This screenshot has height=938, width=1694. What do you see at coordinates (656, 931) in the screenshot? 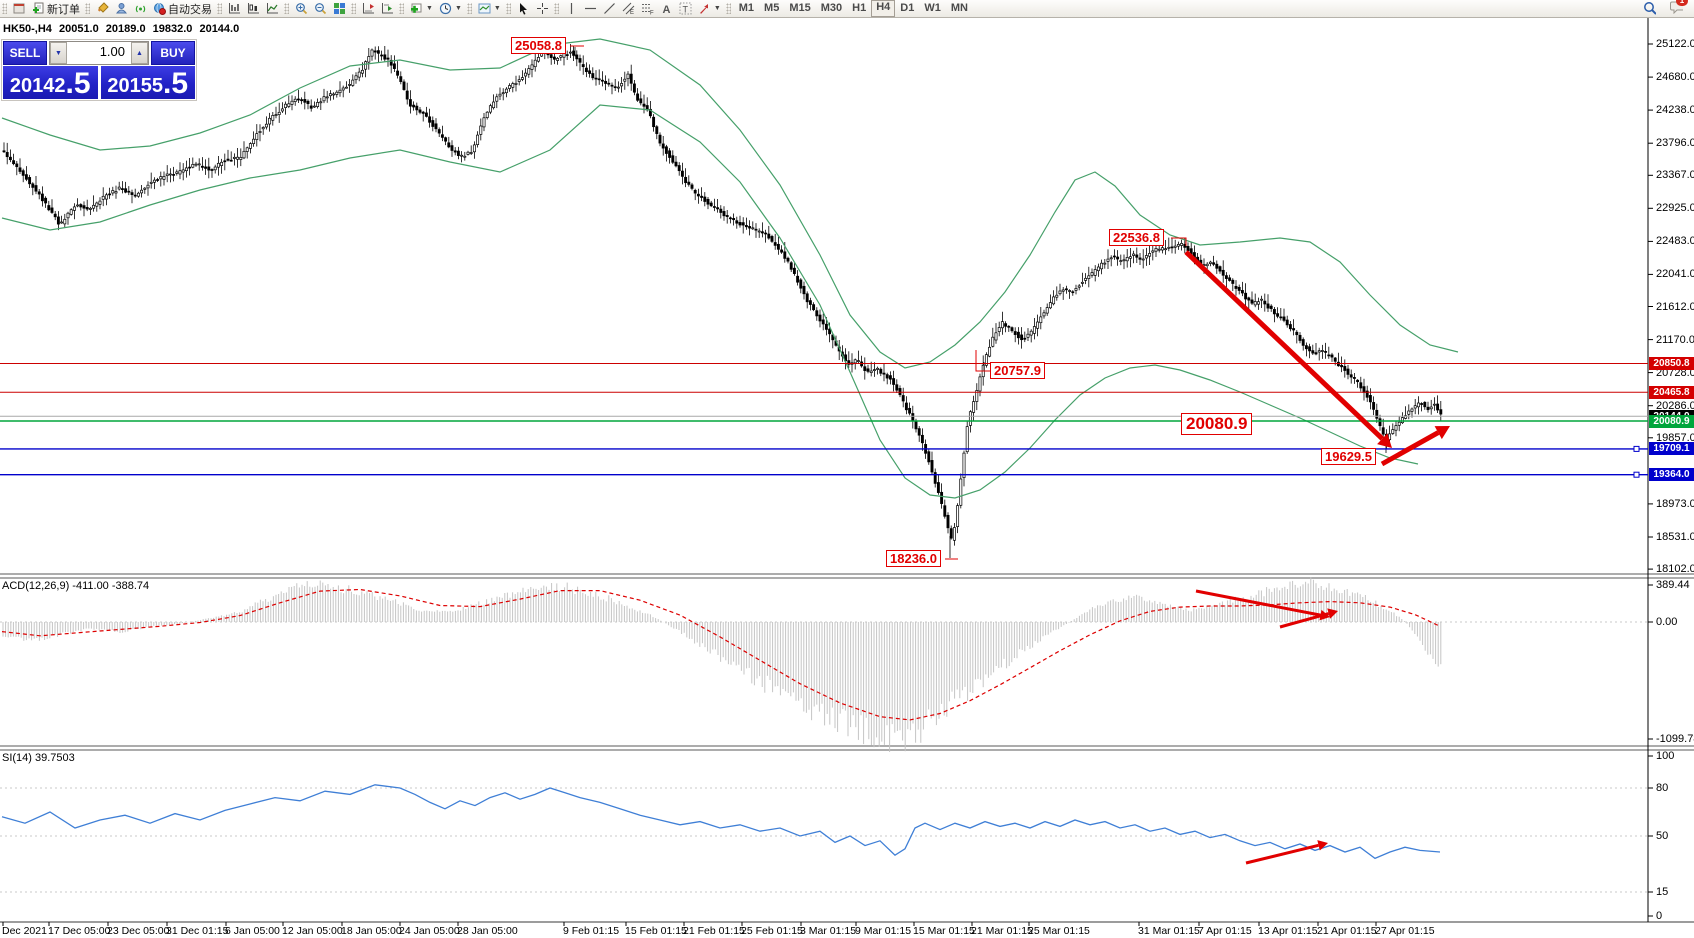
I see `time-axis-label: 15 Feb 01:15` at bounding box center [656, 931].